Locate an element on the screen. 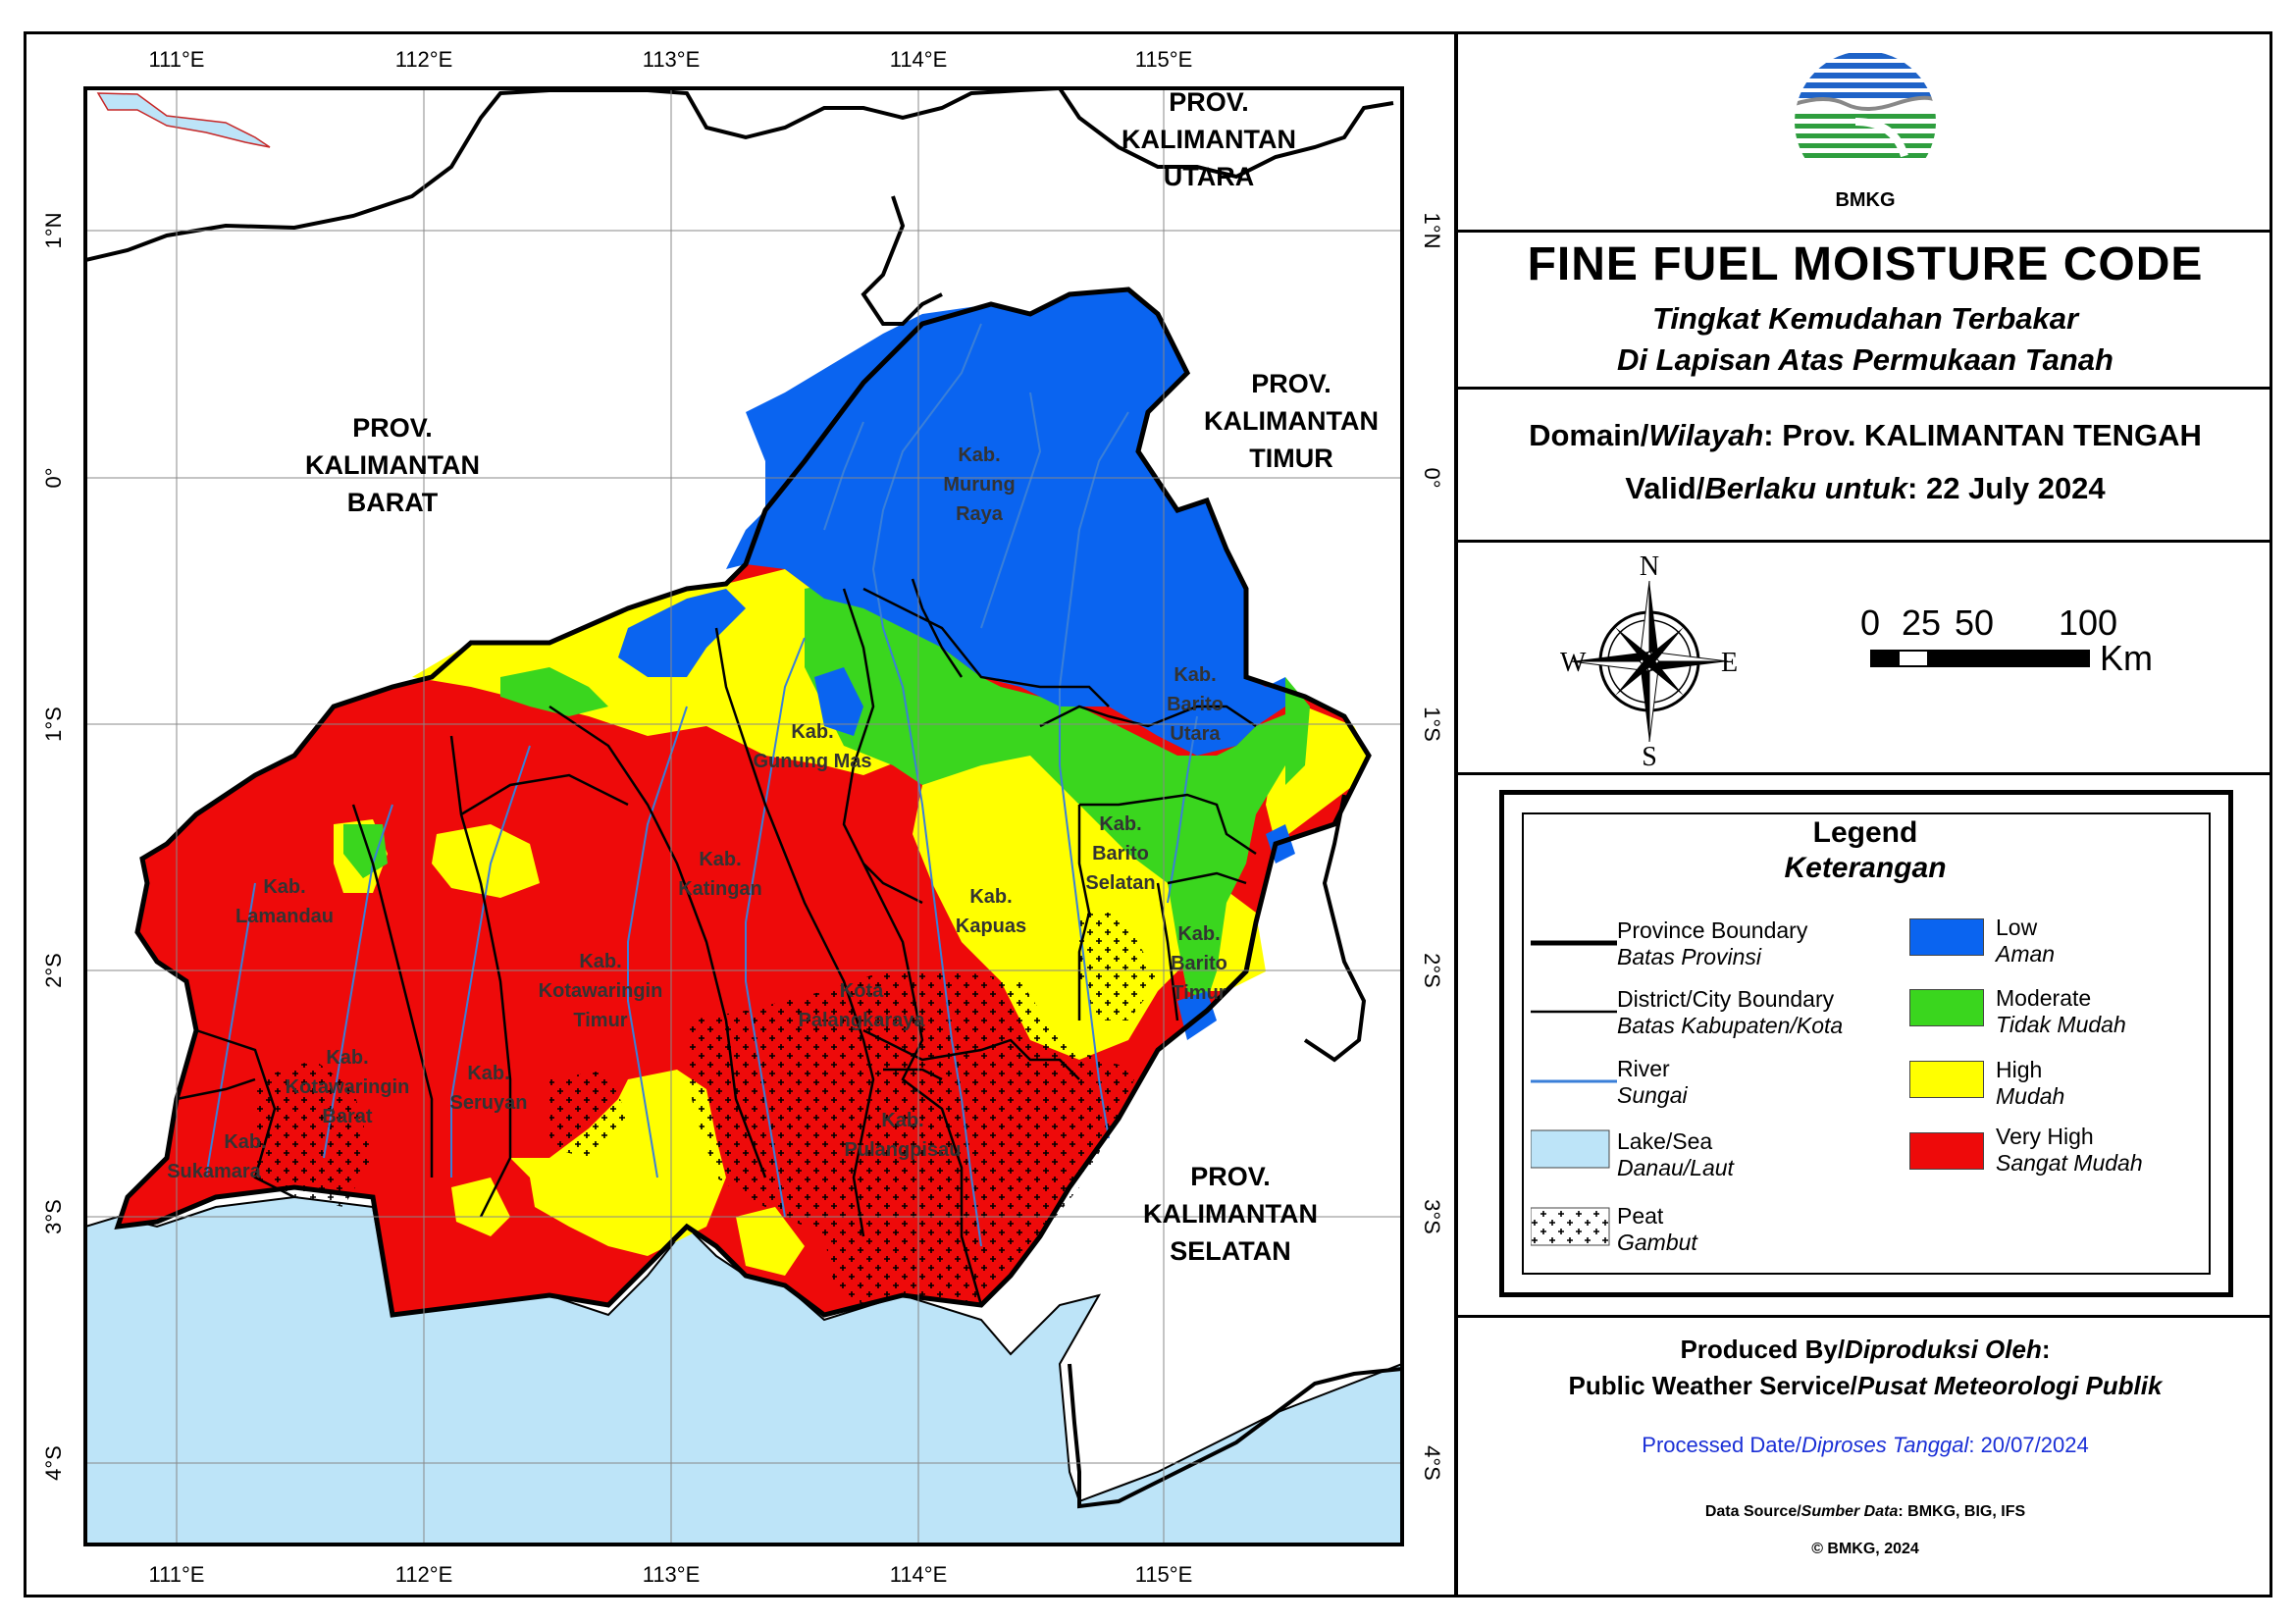 The width and height of the screenshot is (2296, 1623). district-label-seruyan: Seruyan is located at coordinates (489, 1103).